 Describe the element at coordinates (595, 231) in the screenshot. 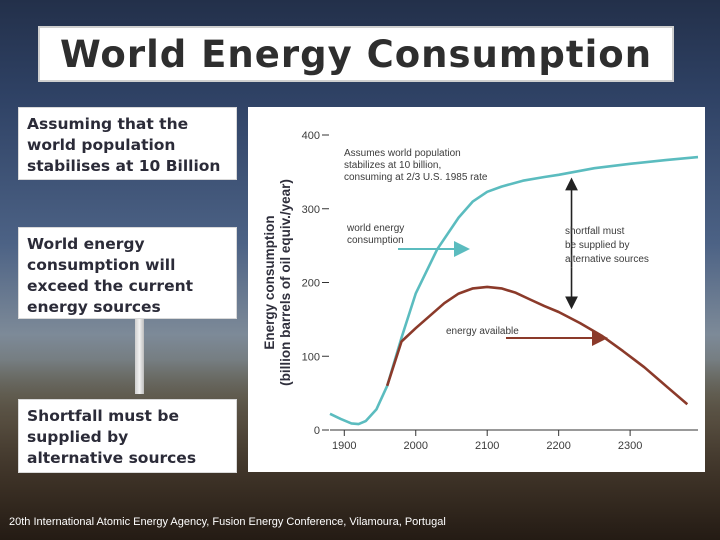

I see `shortfall-annotation: shortfall must` at that location.